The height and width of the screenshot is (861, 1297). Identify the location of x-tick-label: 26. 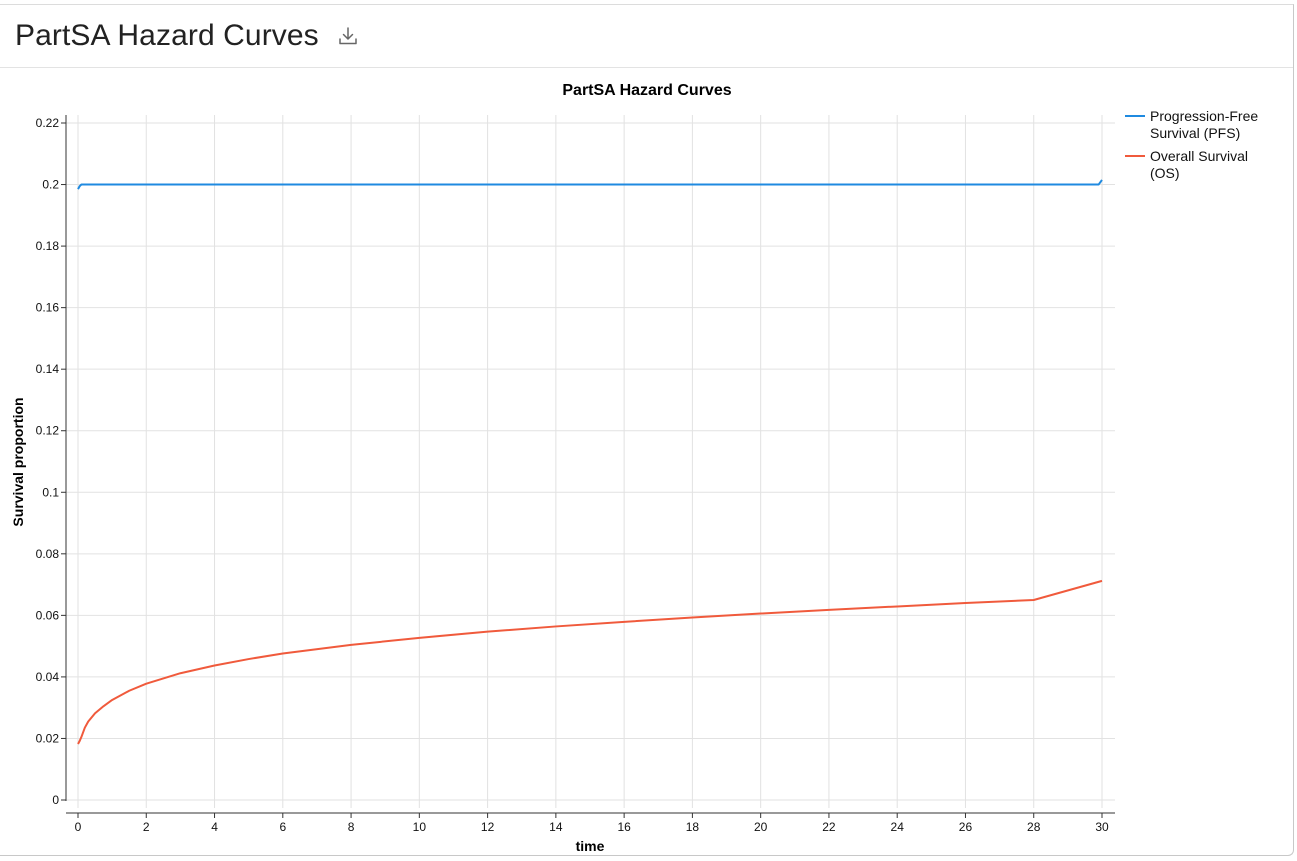
(966, 827).